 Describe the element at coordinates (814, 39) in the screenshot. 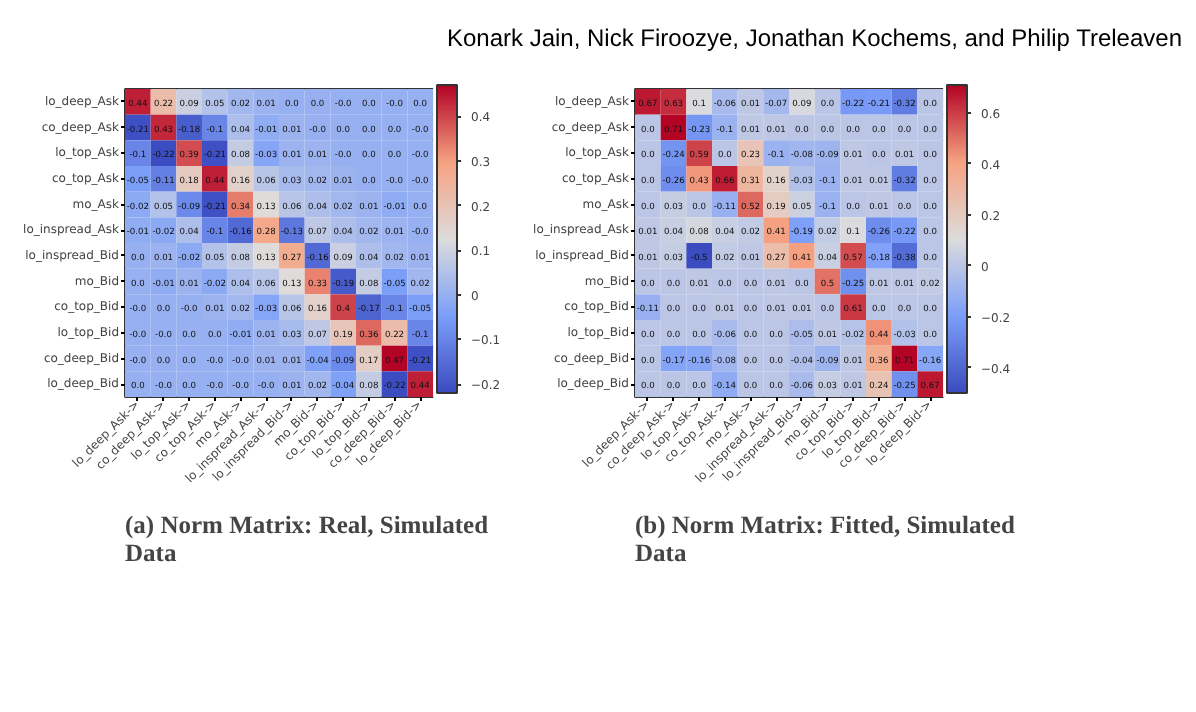

I see `text: Konark Jain, Nick Firoozye, Jonathan Kochems, and Philip Treleaven` at that location.